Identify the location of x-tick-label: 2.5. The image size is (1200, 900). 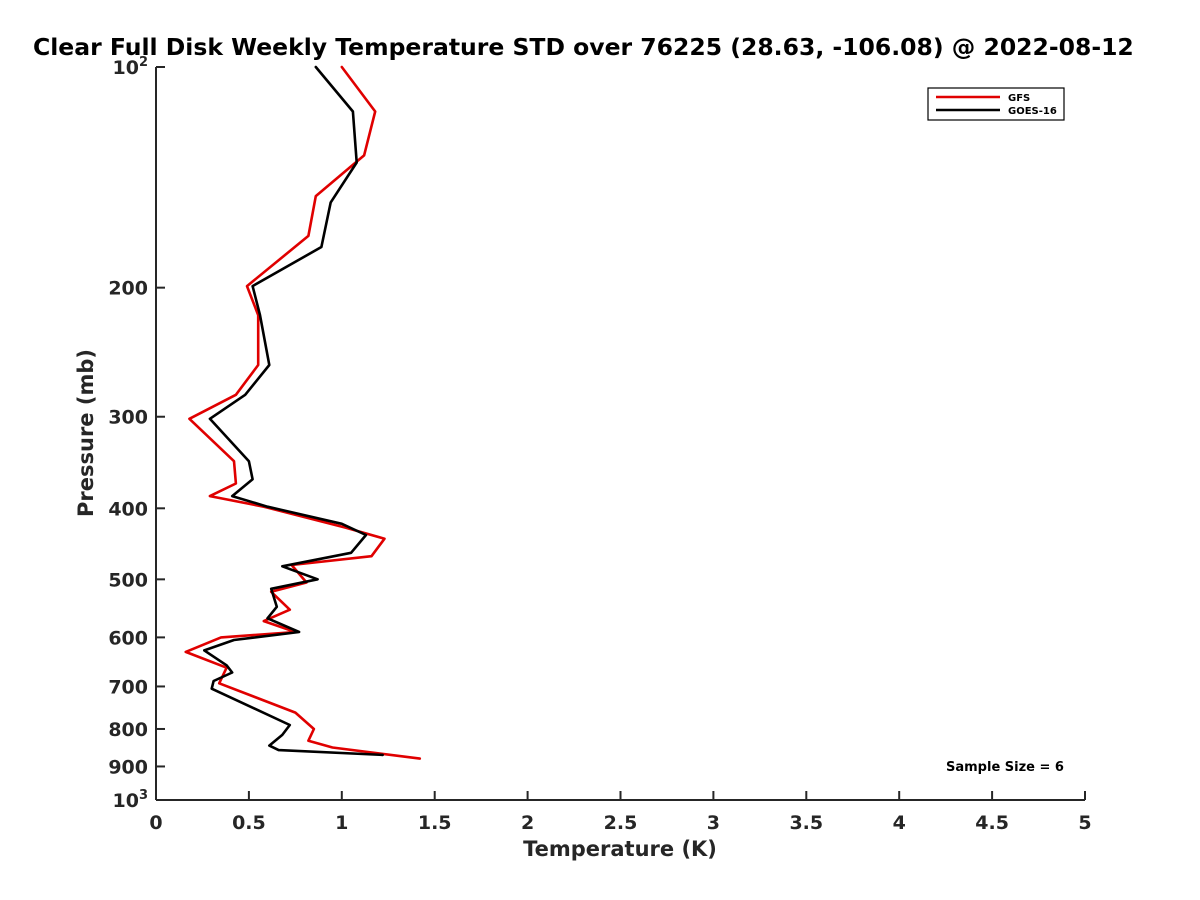
(621, 823).